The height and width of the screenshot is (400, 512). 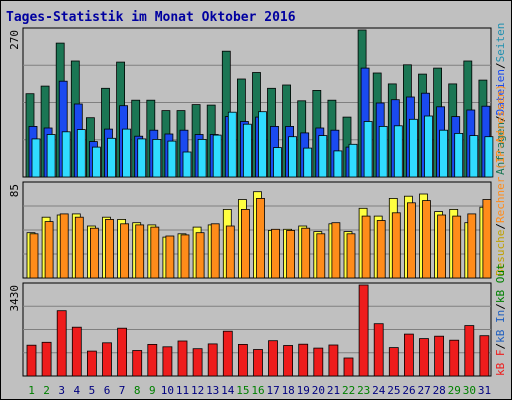 What do you see at coordinates (288, 390) in the screenshot?
I see `x-tick-label: 18` at bounding box center [288, 390].